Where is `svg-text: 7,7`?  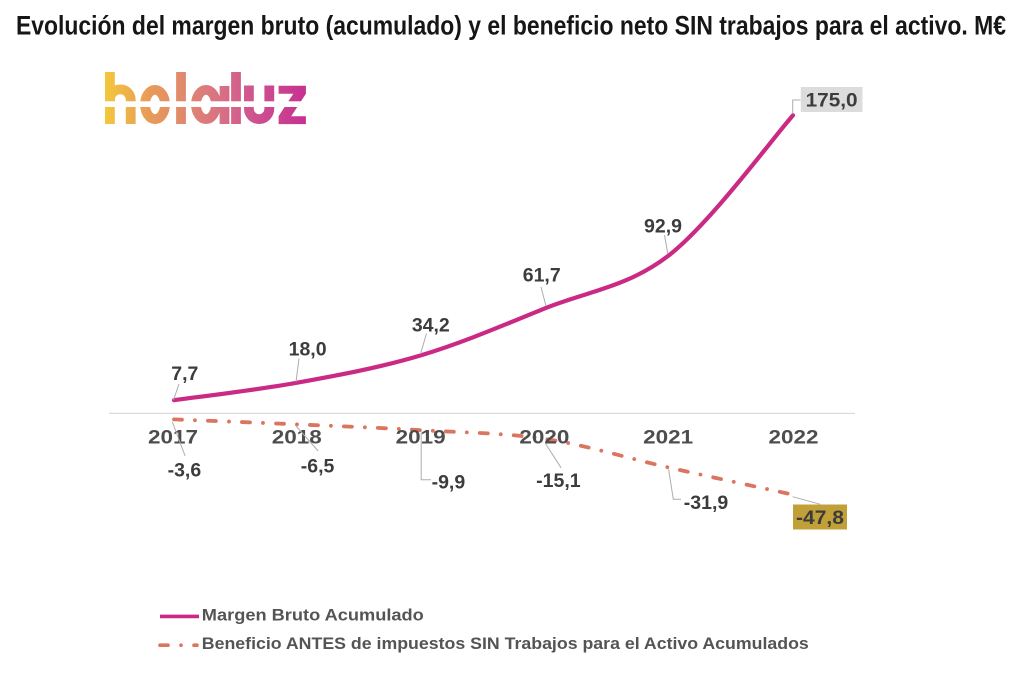 svg-text: 7,7 is located at coordinates (184, 374).